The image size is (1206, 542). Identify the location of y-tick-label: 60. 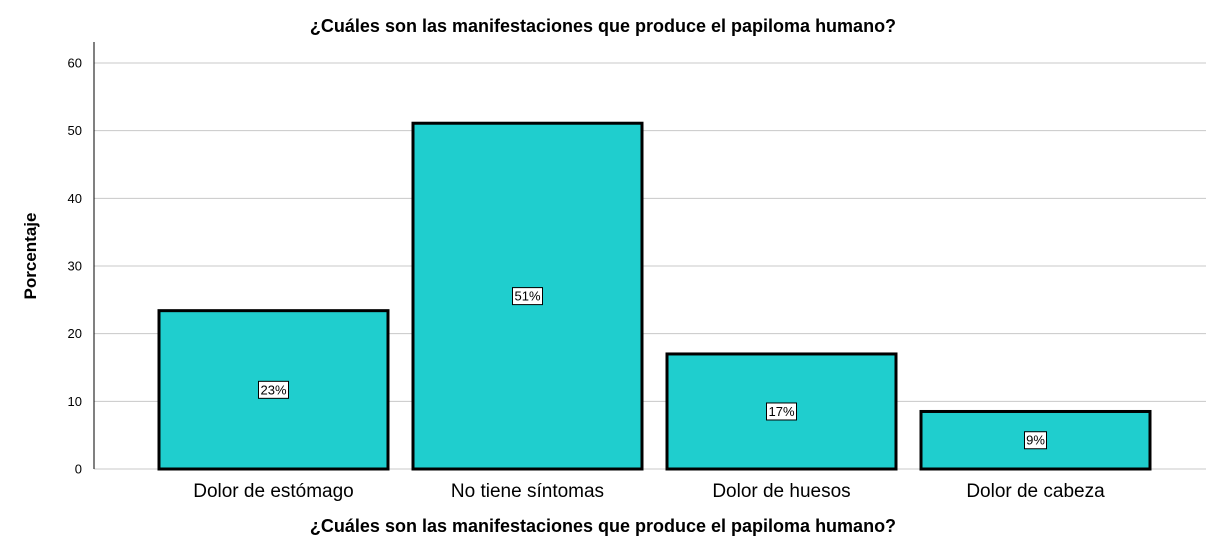
(75, 63).